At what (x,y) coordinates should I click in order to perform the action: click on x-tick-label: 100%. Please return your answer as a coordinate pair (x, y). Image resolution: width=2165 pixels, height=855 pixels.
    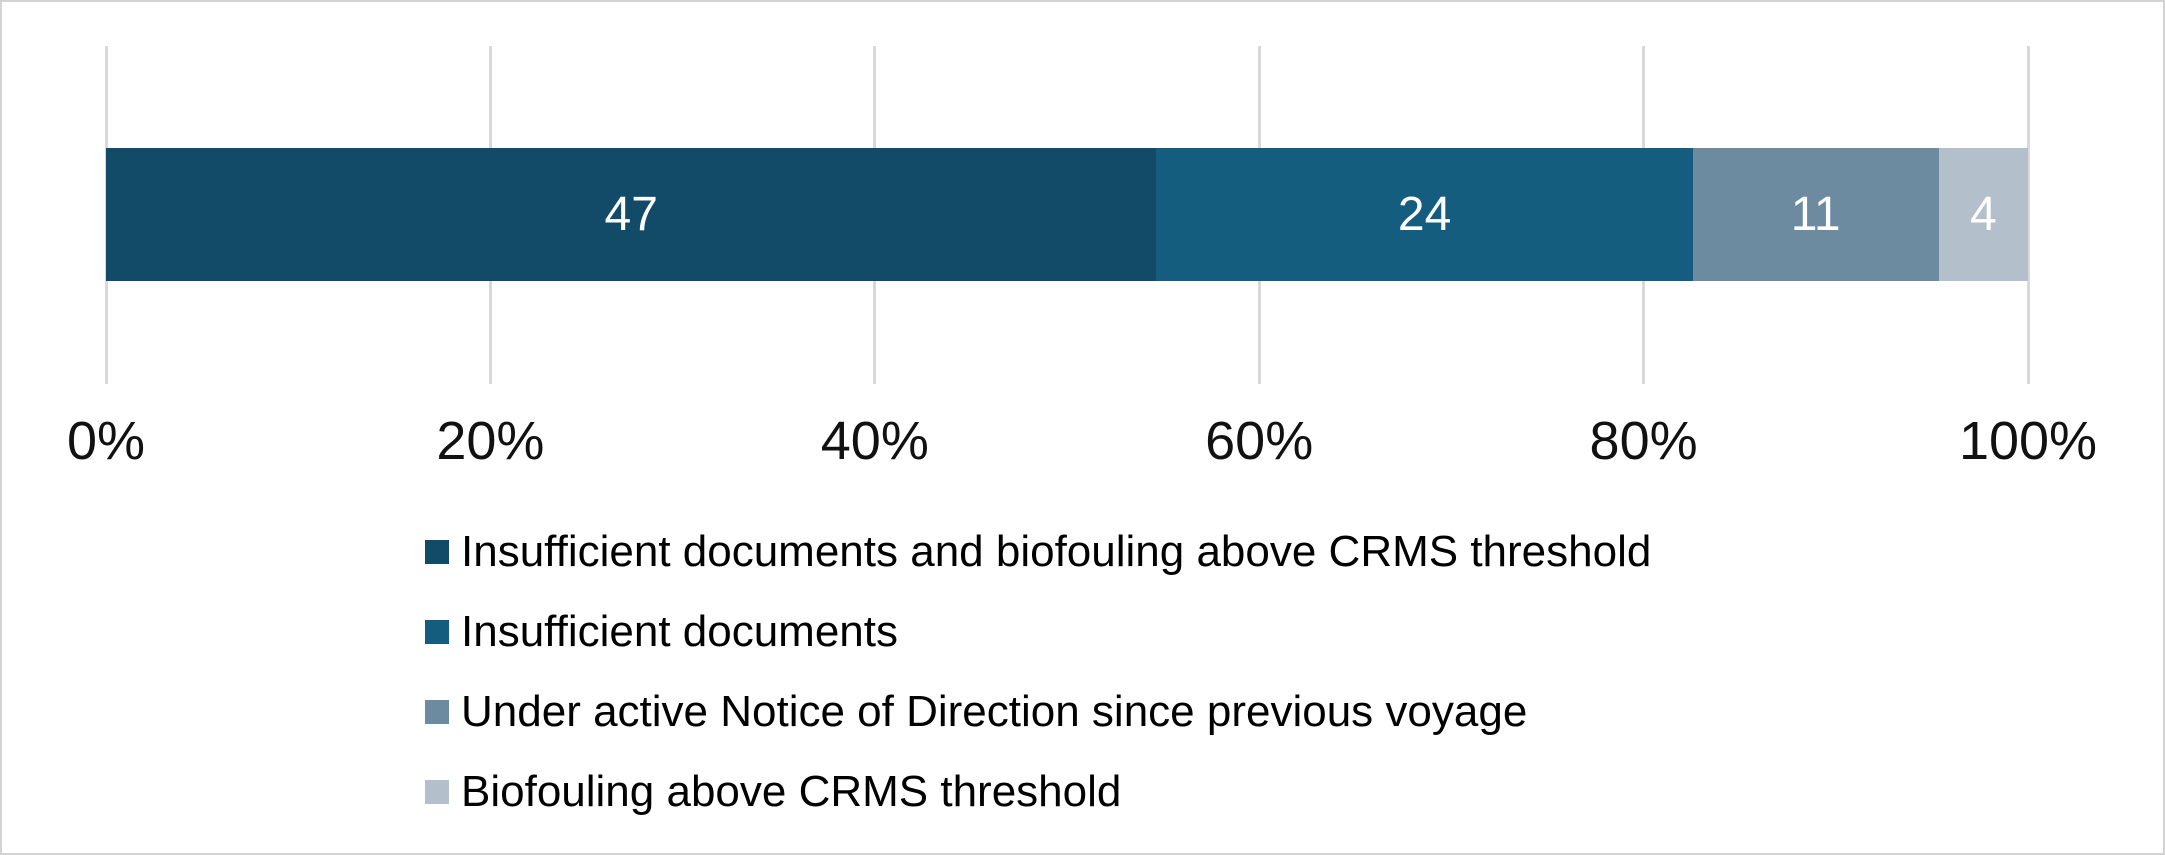
    Looking at the image, I should click on (2028, 441).